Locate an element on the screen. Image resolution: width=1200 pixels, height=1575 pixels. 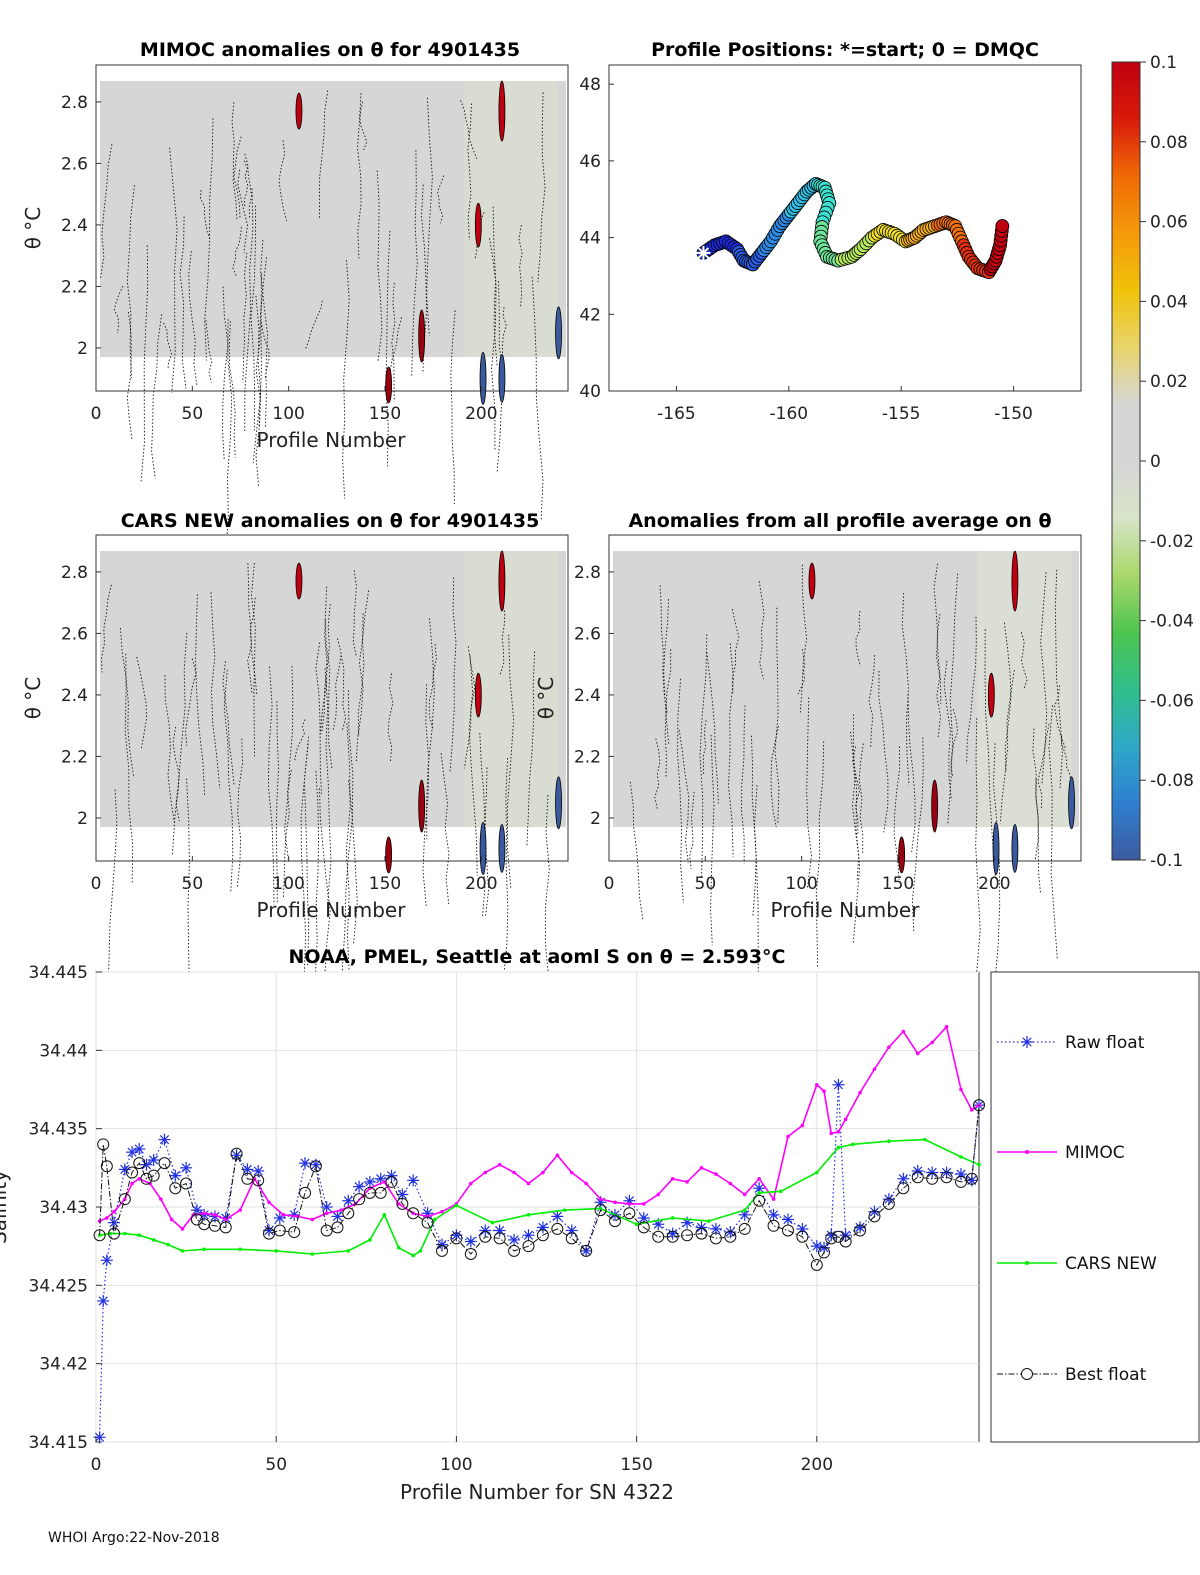
footer-stamp: WHOI Argo:22-Nov-2018 is located at coordinates (134, 1538).